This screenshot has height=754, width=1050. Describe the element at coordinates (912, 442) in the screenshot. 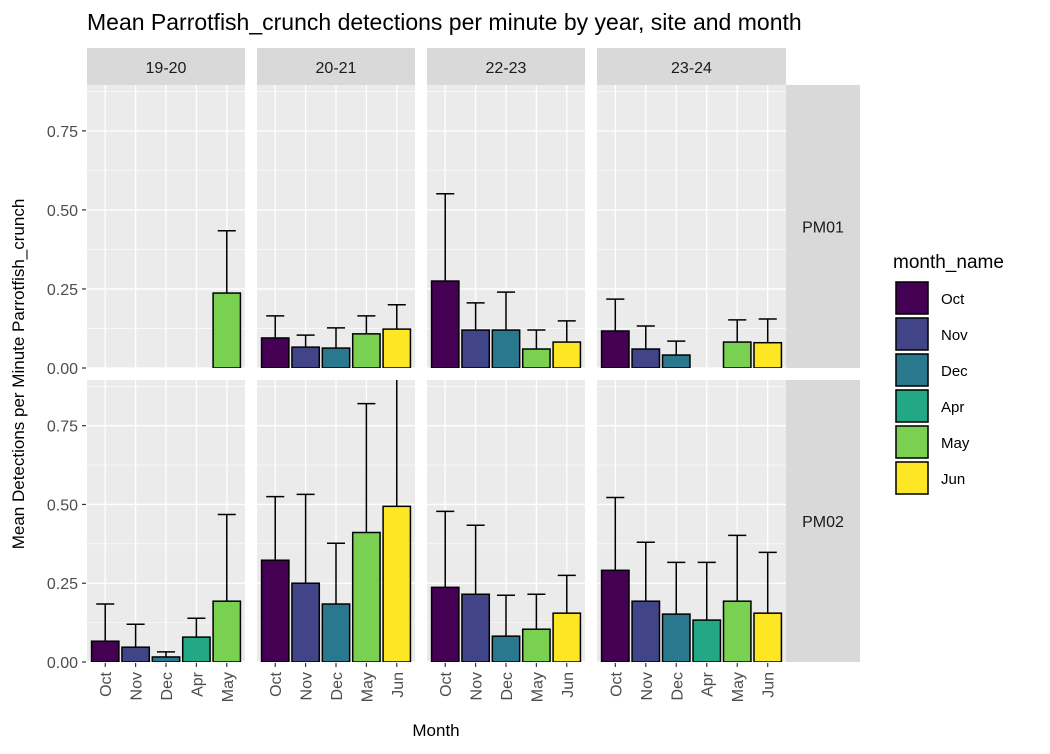

I see `legend-key-May` at that location.